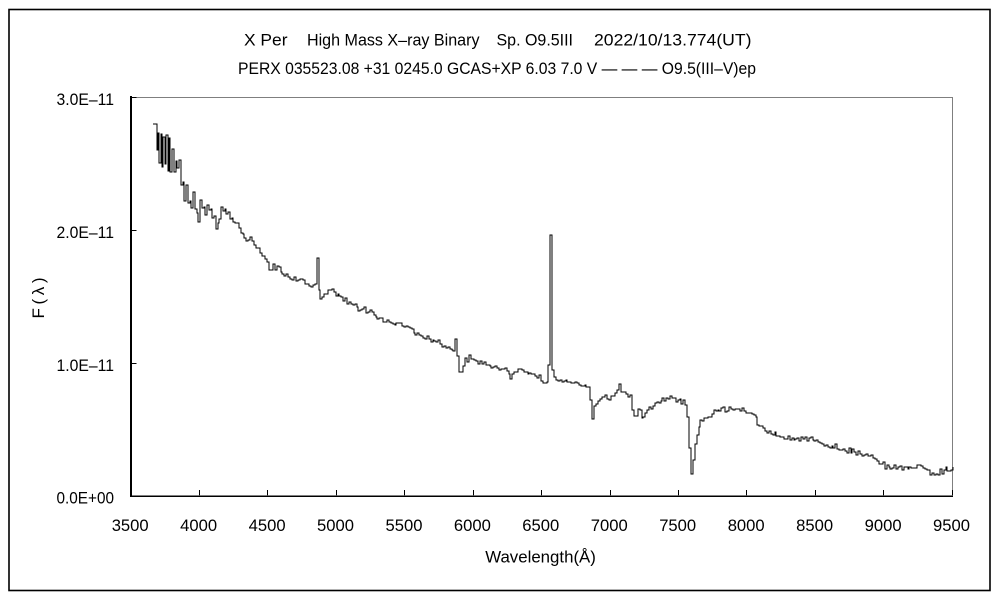 Image resolution: width=1000 pixels, height=600 pixels. Describe the element at coordinates (540, 525) in the screenshot. I see `svg-text: 6500` at that location.